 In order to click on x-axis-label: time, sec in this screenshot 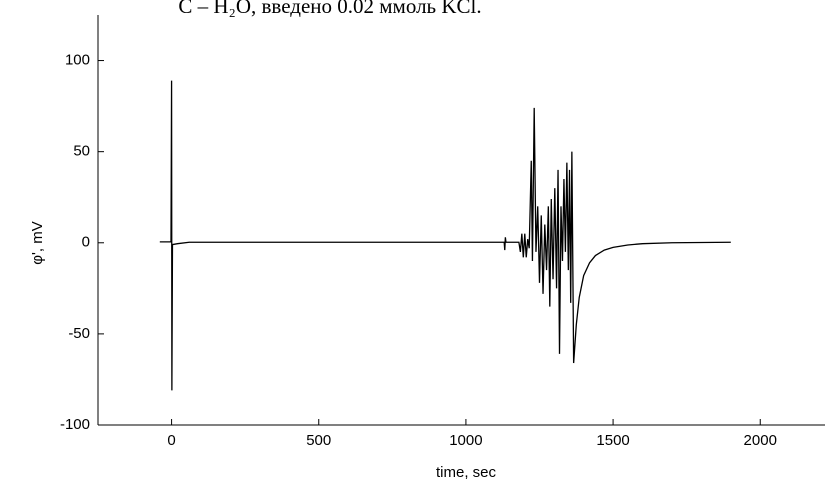, I will do `click(466, 472)`.